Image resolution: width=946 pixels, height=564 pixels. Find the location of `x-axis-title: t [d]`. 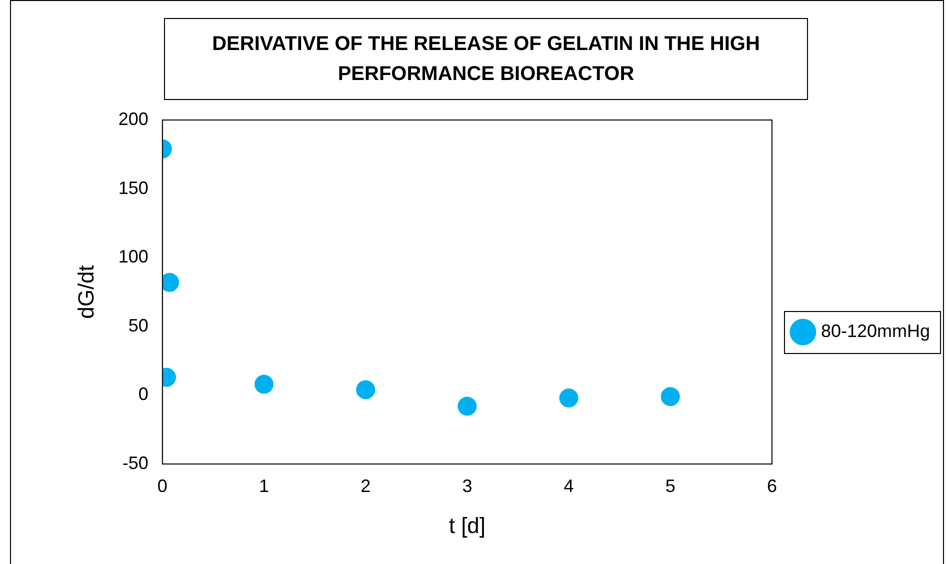

x-axis-title: t [d] is located at coordinates (467, 525).